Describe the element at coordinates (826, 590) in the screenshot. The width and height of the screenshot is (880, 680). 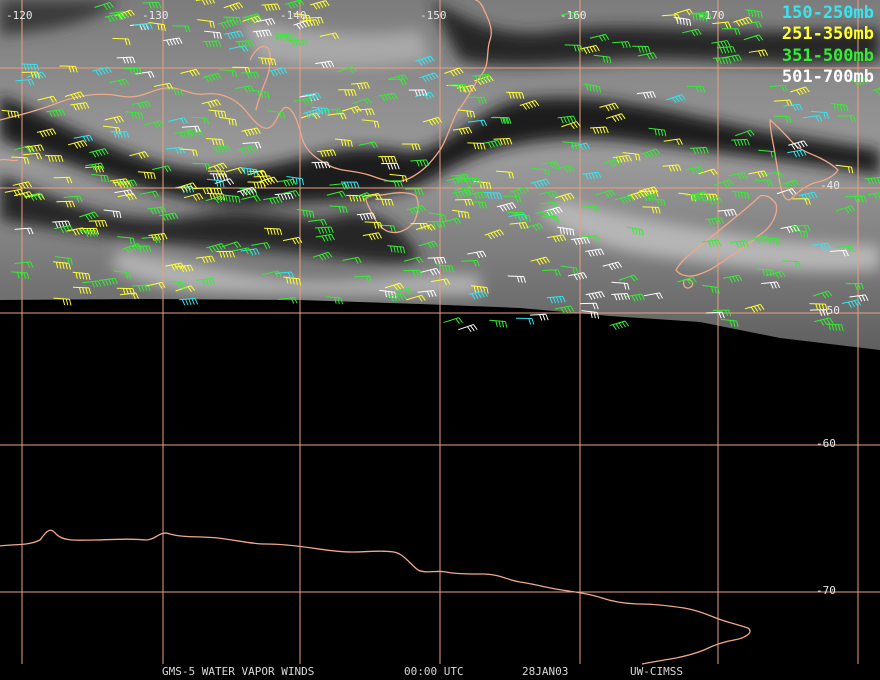
I see `lat-label: -70` at that location.